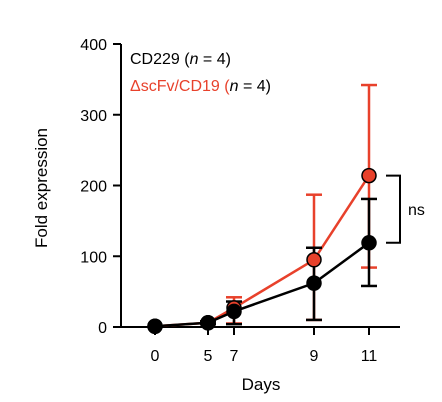 This screenshot has height=402, width=442. I want to click on series-line, so click(262, 284).